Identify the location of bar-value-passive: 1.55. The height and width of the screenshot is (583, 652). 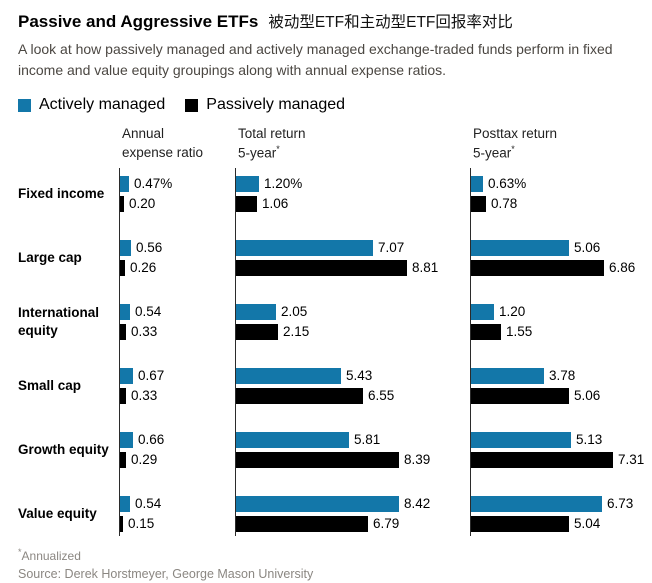
(519, 331).